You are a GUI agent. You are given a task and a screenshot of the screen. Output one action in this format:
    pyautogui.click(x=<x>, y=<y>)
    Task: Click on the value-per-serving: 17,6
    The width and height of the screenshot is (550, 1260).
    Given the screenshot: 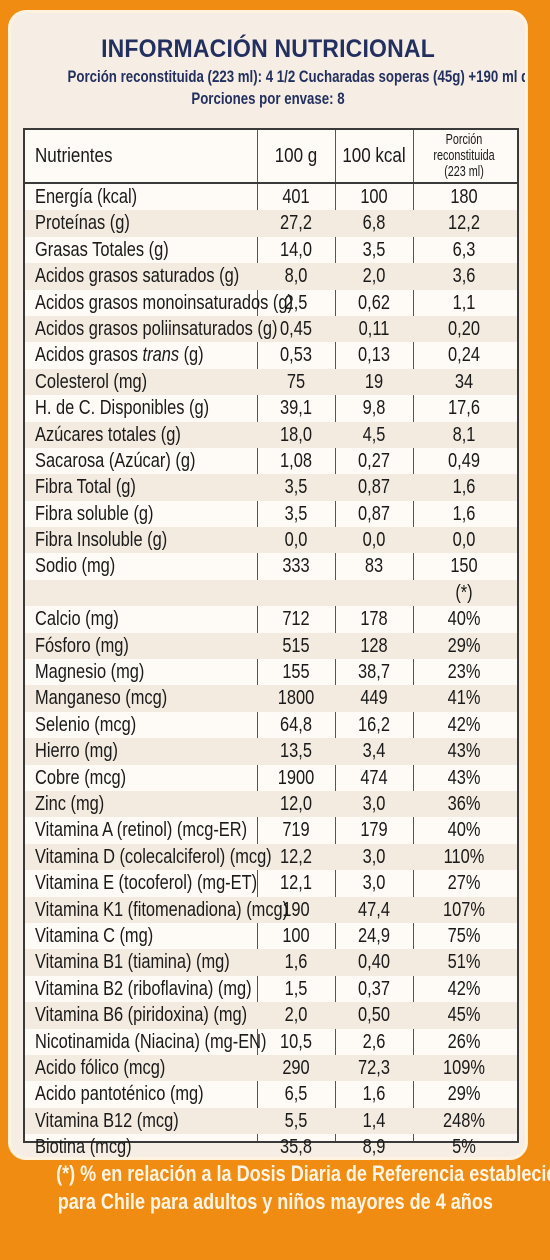 What is the action you would take?
    pyautogui.click(x=464, y=408)
    